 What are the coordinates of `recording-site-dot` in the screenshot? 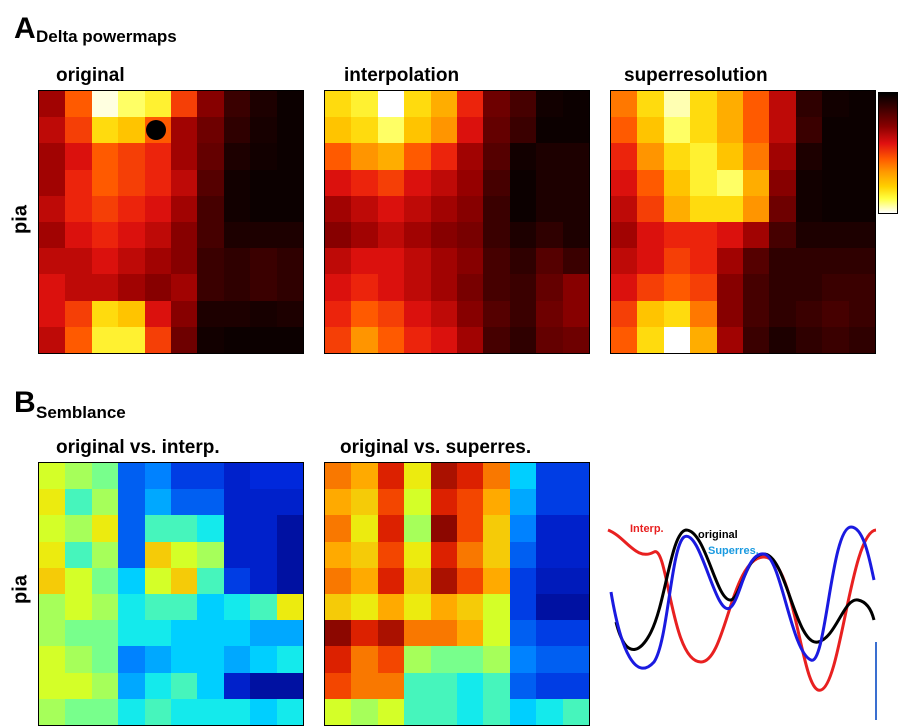 It's located at (156, 130).